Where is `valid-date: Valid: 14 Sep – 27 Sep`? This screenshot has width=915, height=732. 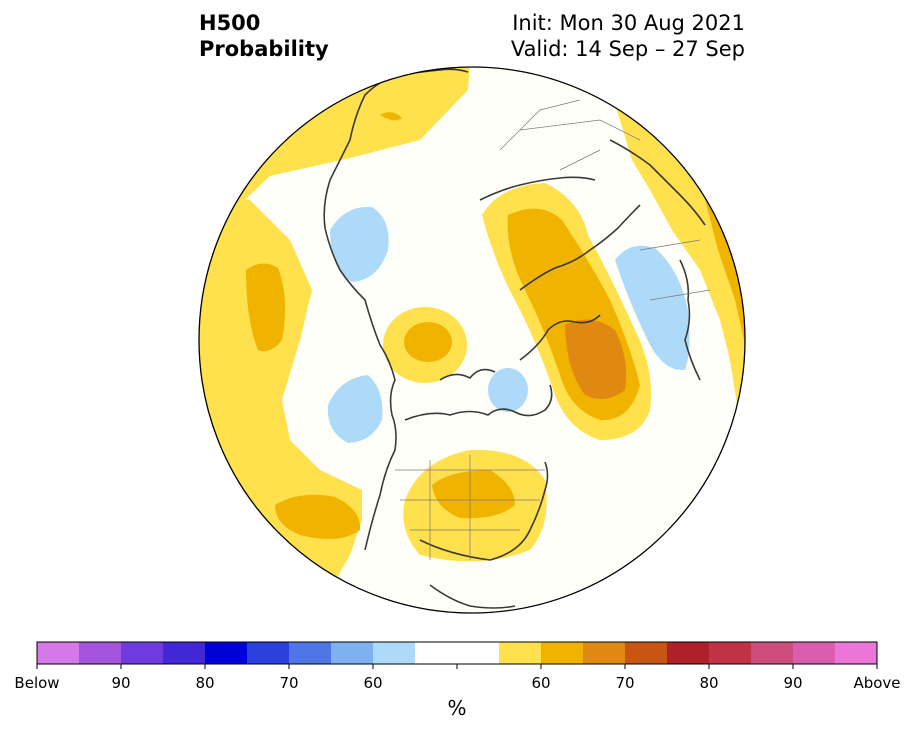
valid-date: Valid: 14 Sep – 27 Sep is located at coordinates (627, 49).